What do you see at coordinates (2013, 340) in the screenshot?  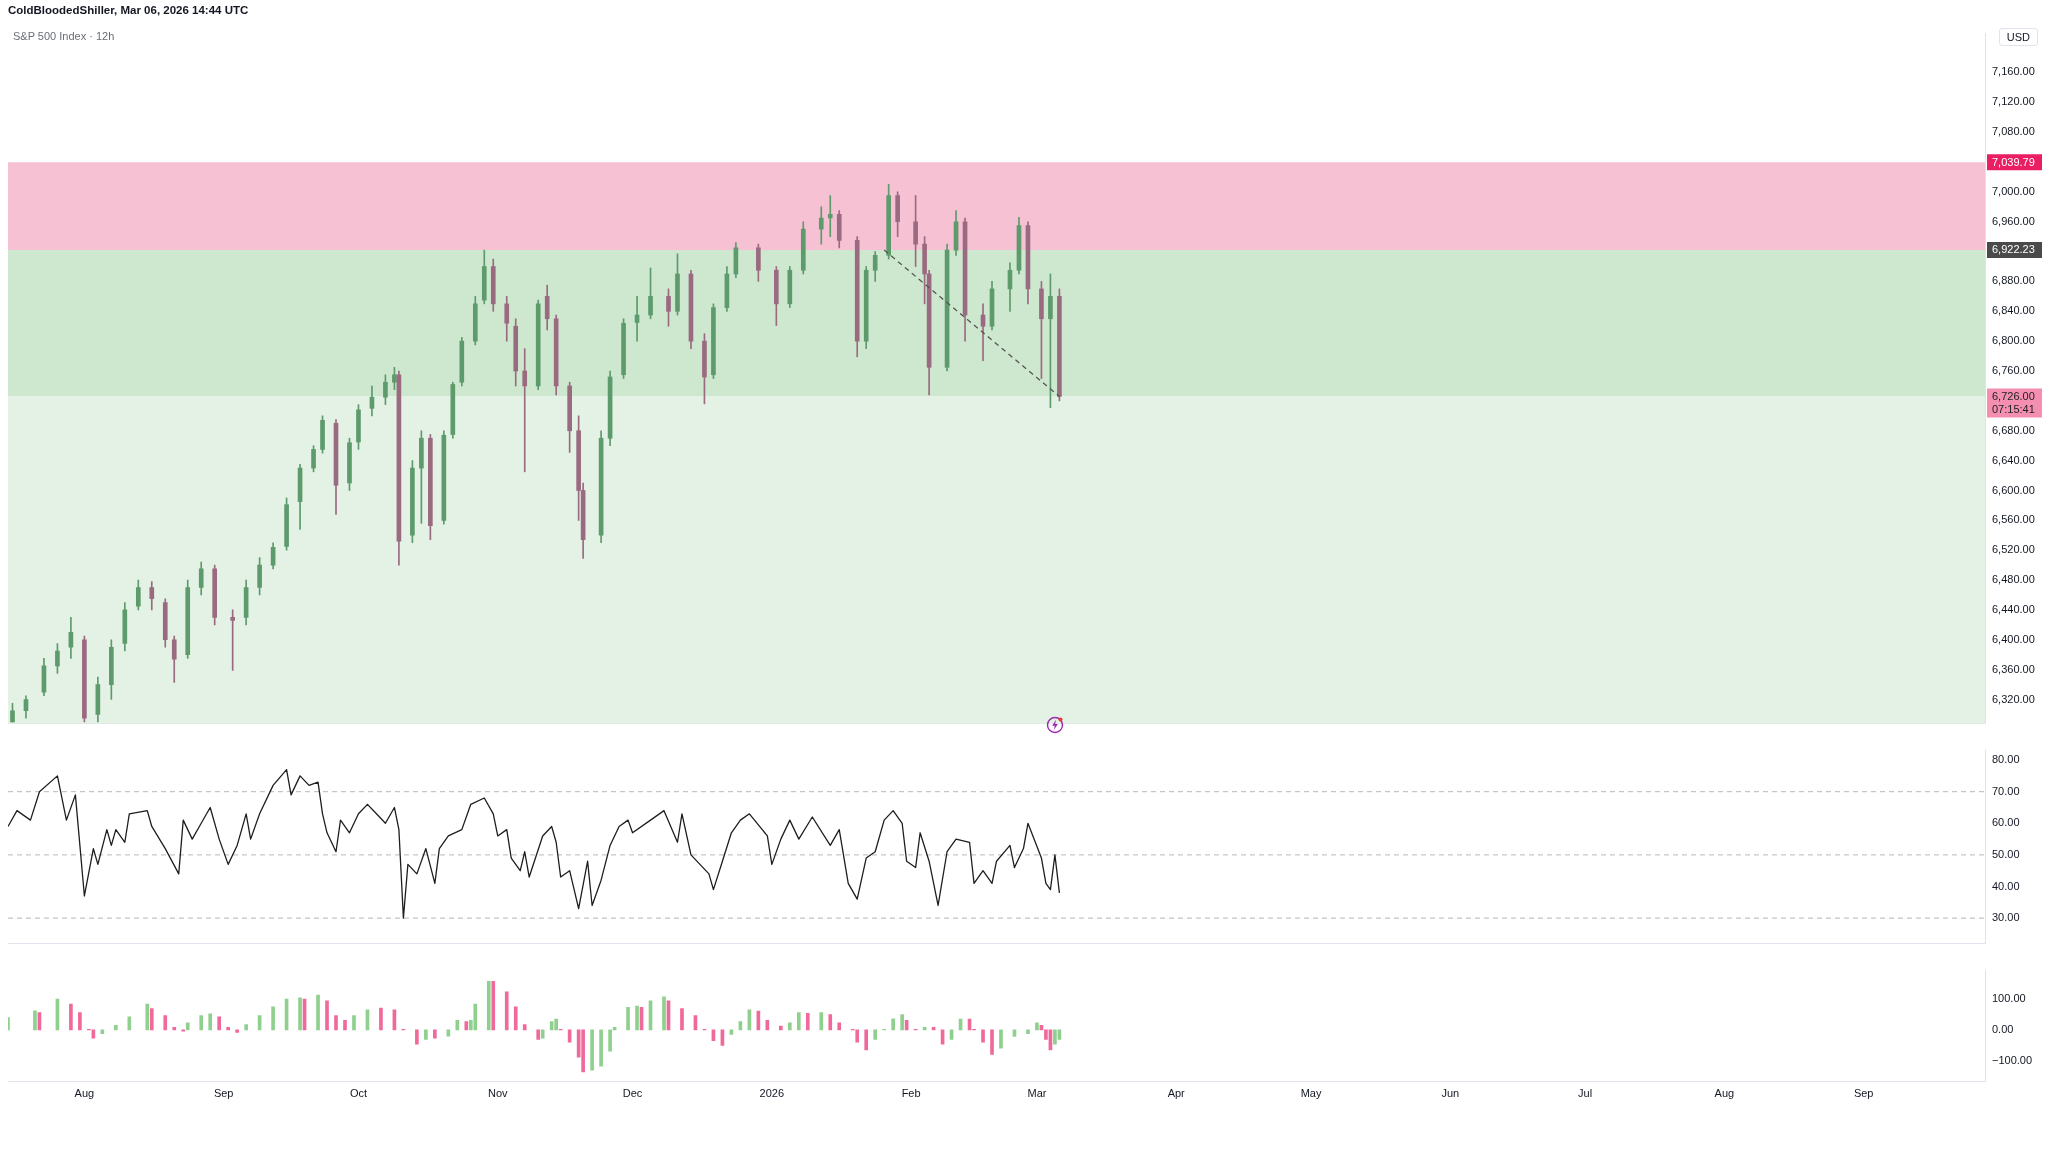 I see `y-tick-label: 6,800.00` at bounding box center [2013, 340].